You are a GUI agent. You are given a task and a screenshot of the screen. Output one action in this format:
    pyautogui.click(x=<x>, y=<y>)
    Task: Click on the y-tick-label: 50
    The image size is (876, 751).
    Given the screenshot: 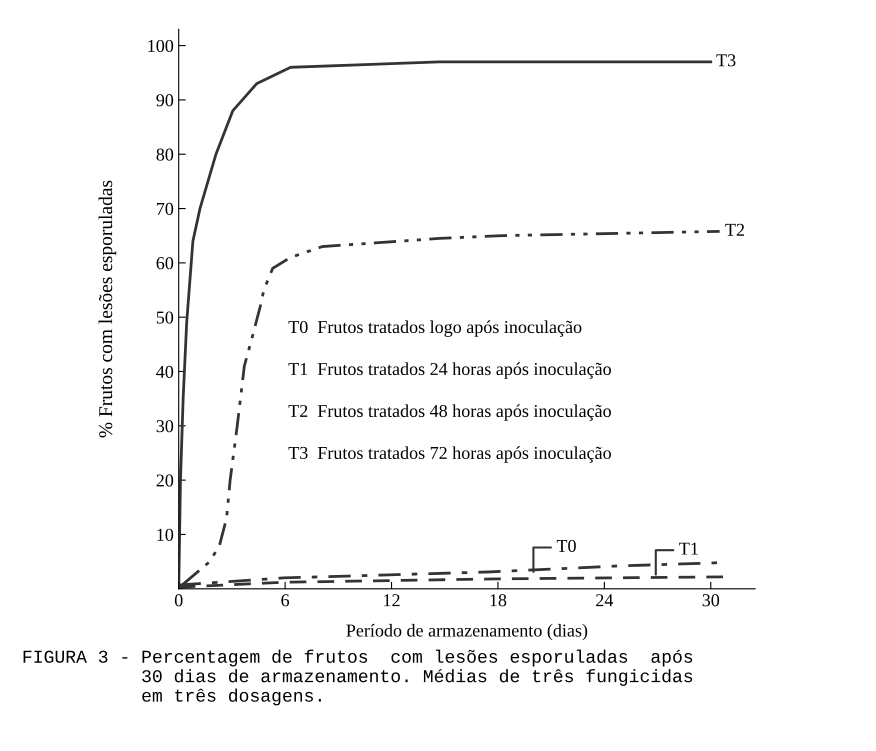 What is the action you would take?
    pyautogui.click(x=165, y=317)
    